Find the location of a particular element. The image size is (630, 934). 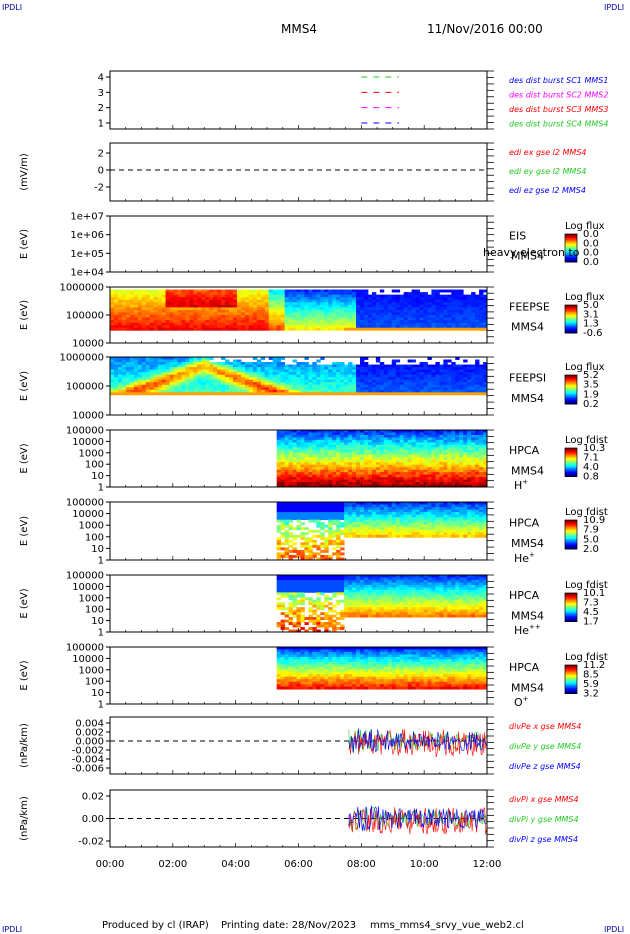

y-axis-label-2: E (eV) is located at coordinates (24, 244).